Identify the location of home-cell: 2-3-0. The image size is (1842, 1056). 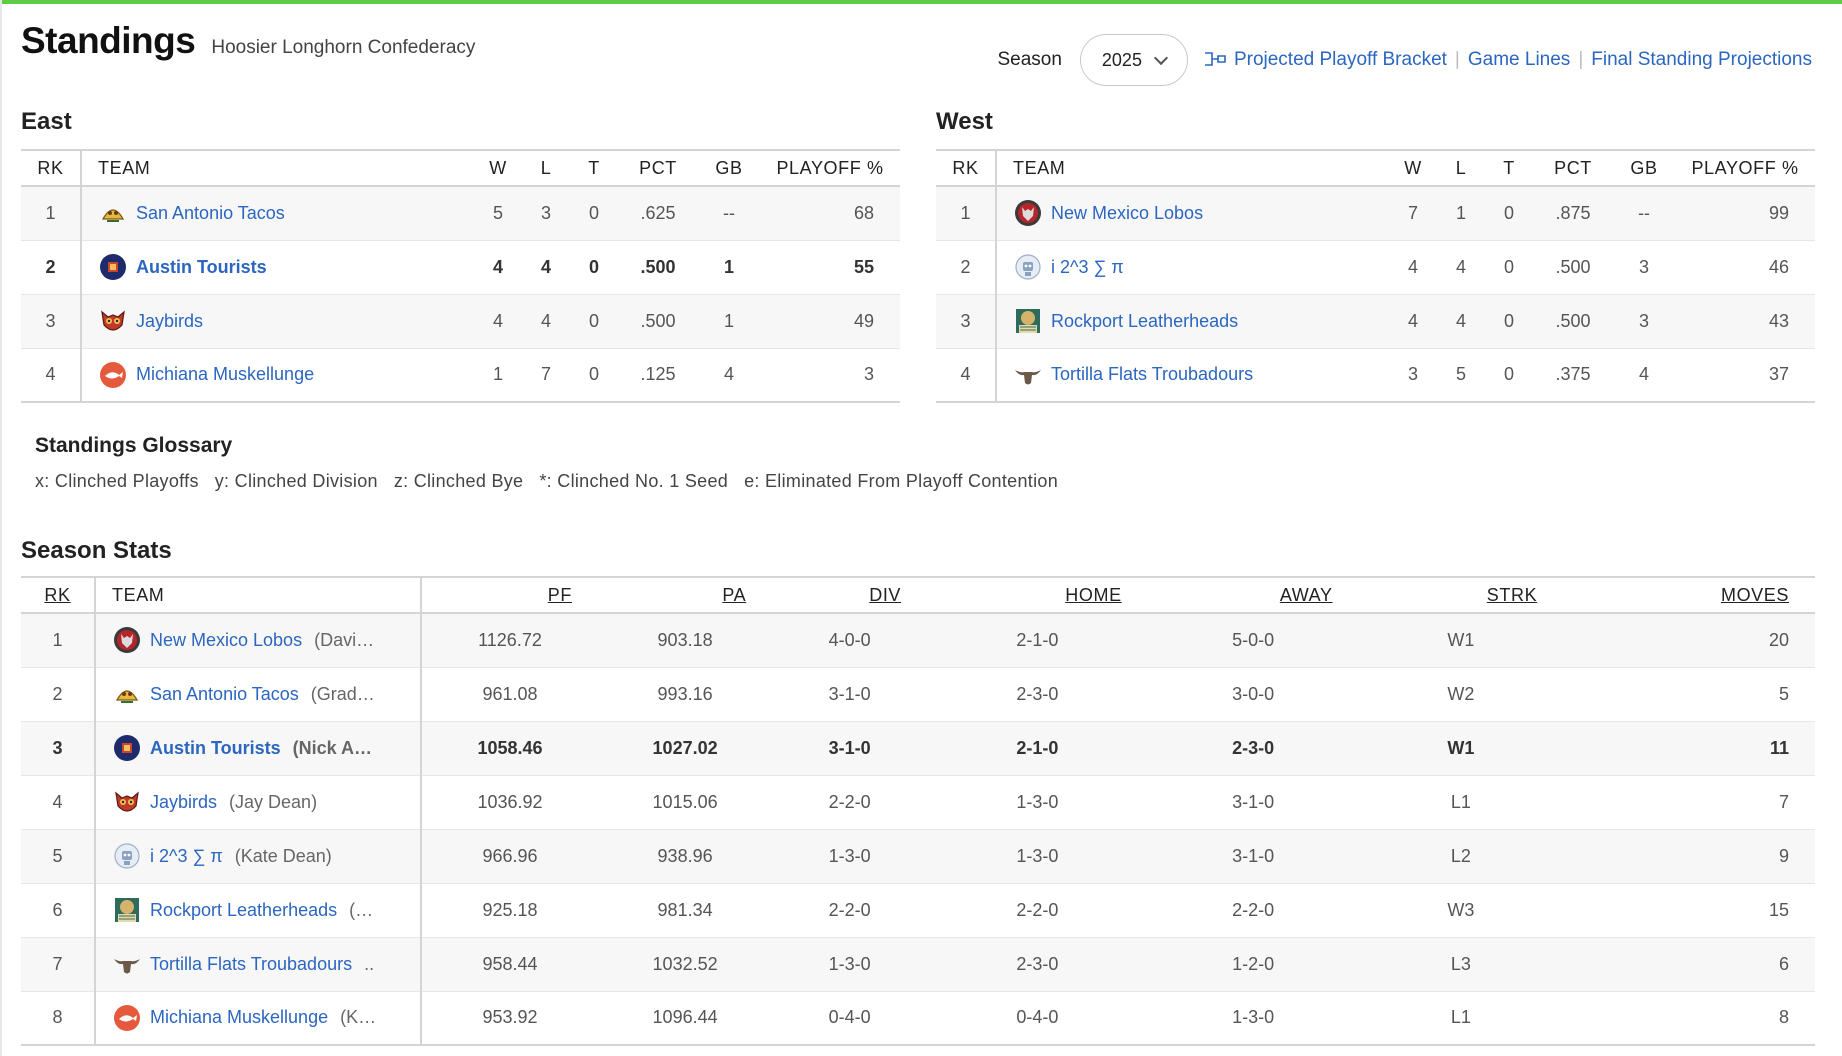
(1037, 964).